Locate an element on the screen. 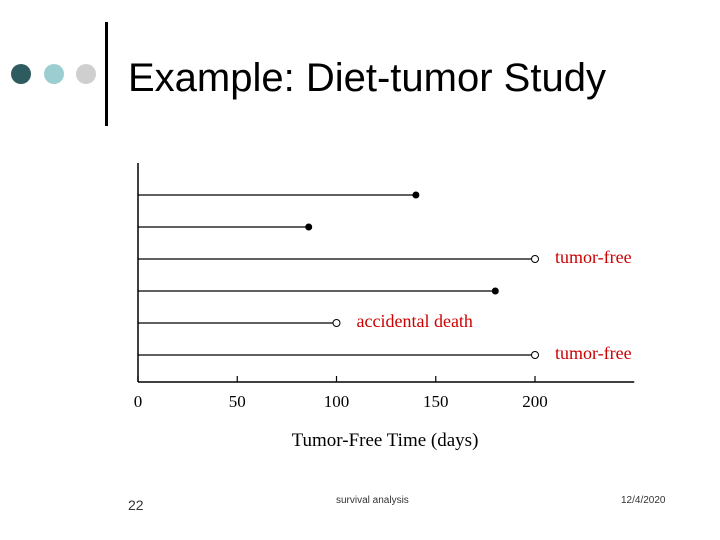 The height and width of the screenshot is (540, 720). slide-number: 22 is located at coordinates (136, 505).